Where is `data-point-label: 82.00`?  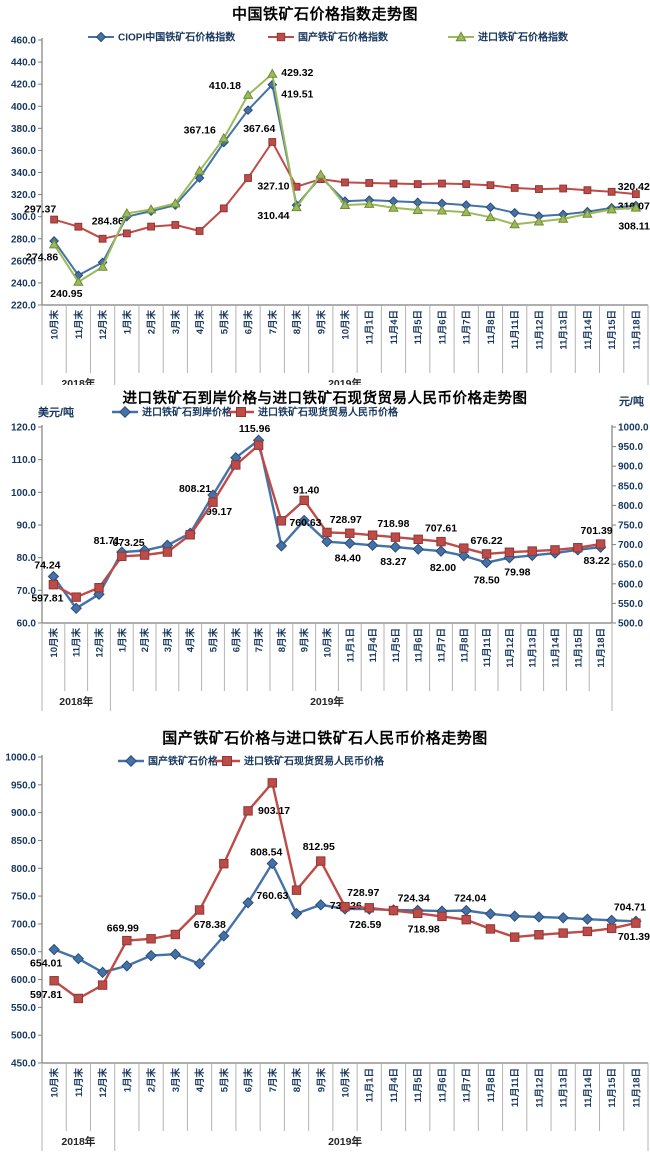
data-point-label: 82.00 is located at coordinates (443, 568).